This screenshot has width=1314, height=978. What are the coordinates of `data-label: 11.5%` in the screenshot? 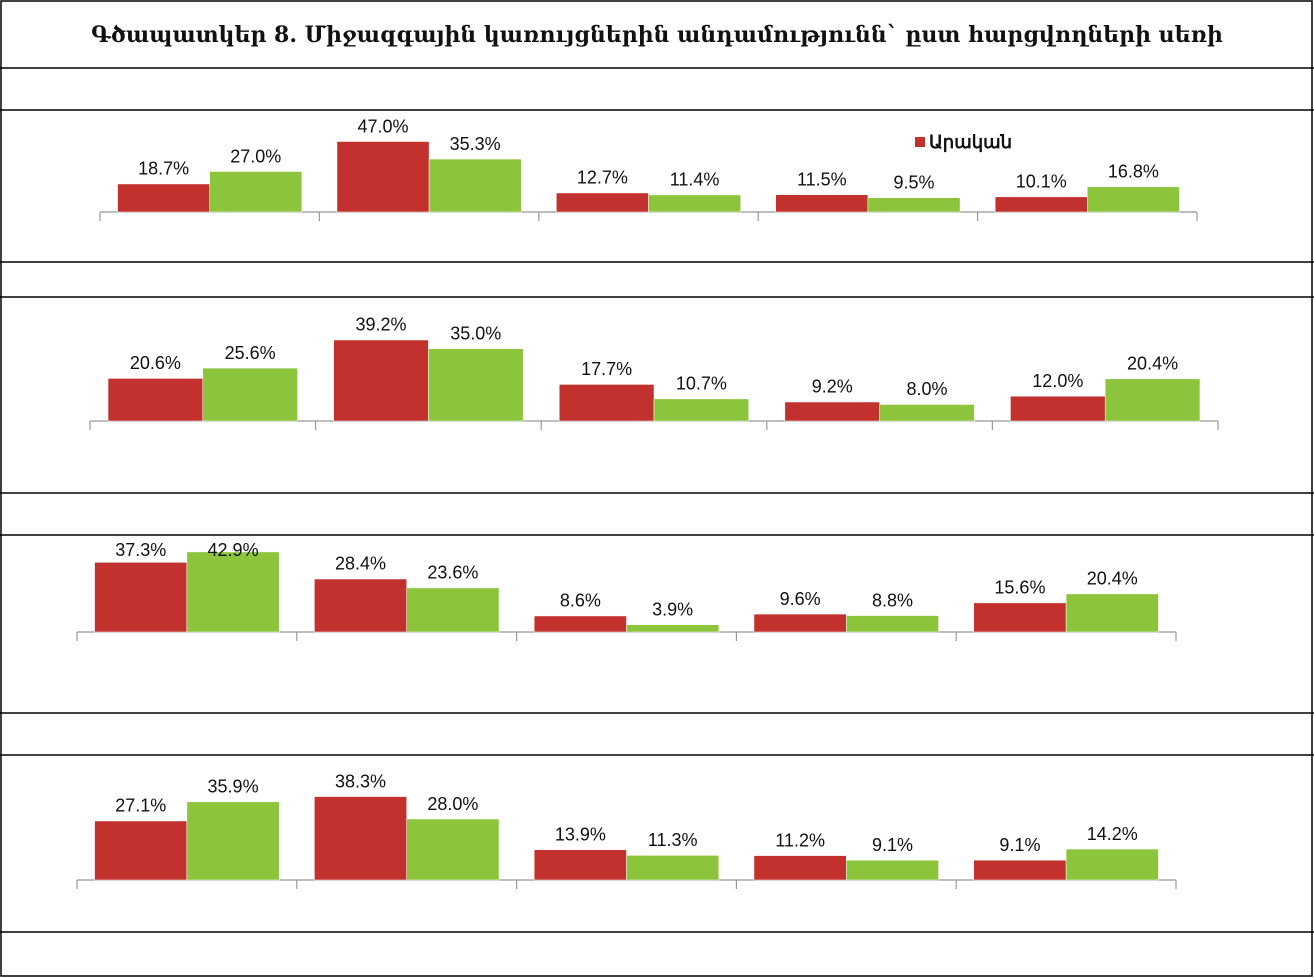 It's located at (822, 180).